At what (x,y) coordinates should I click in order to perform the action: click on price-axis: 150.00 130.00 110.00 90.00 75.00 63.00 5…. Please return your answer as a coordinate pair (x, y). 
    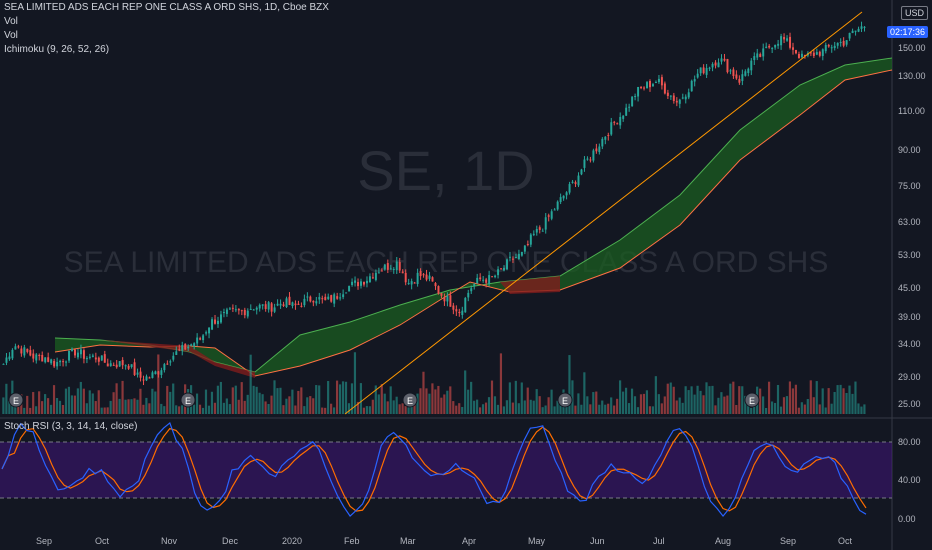
    Looking at the image, I should click on (912, 226).